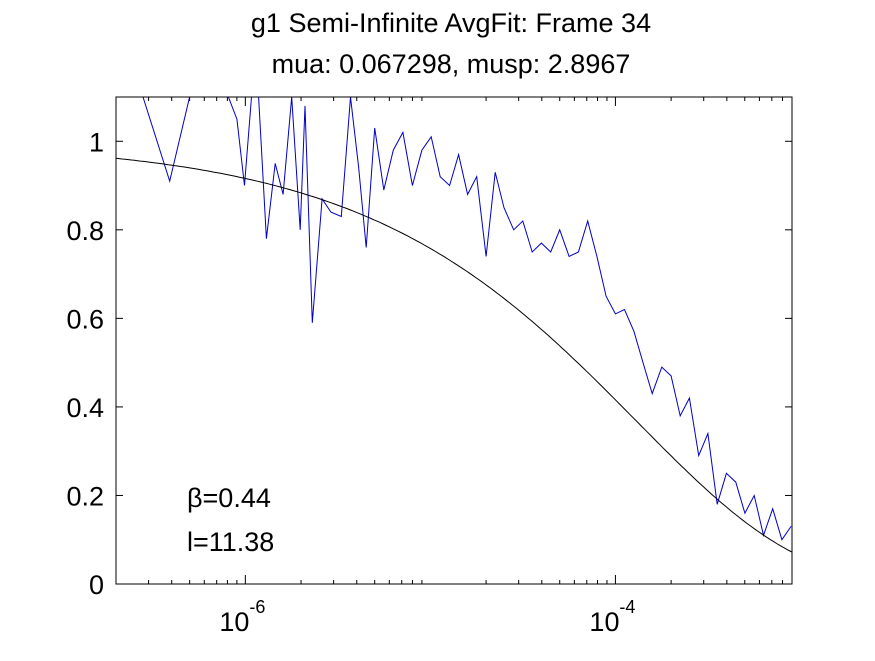 The height and width of the screenshot is (661, 875). What do you see at coordinates (229, 498) in the screenshot?
I see `annotation-beta: β=0.44` at bounding box center [229, 498].